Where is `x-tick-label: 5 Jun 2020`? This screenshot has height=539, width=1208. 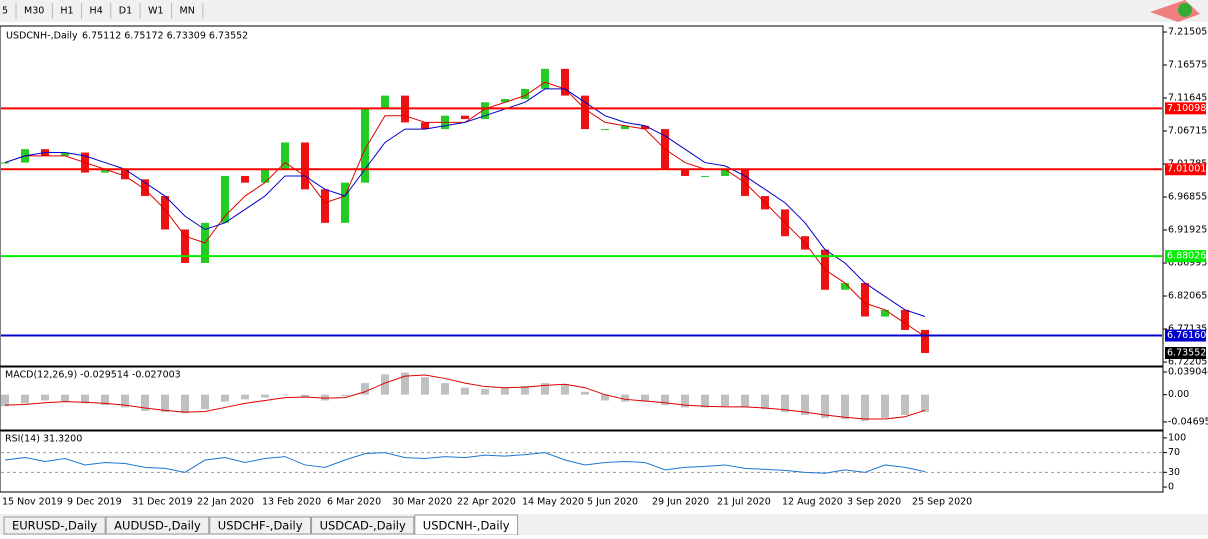
x-tick-label: 5 Jun 2020 is located at coordinates (612, 502).